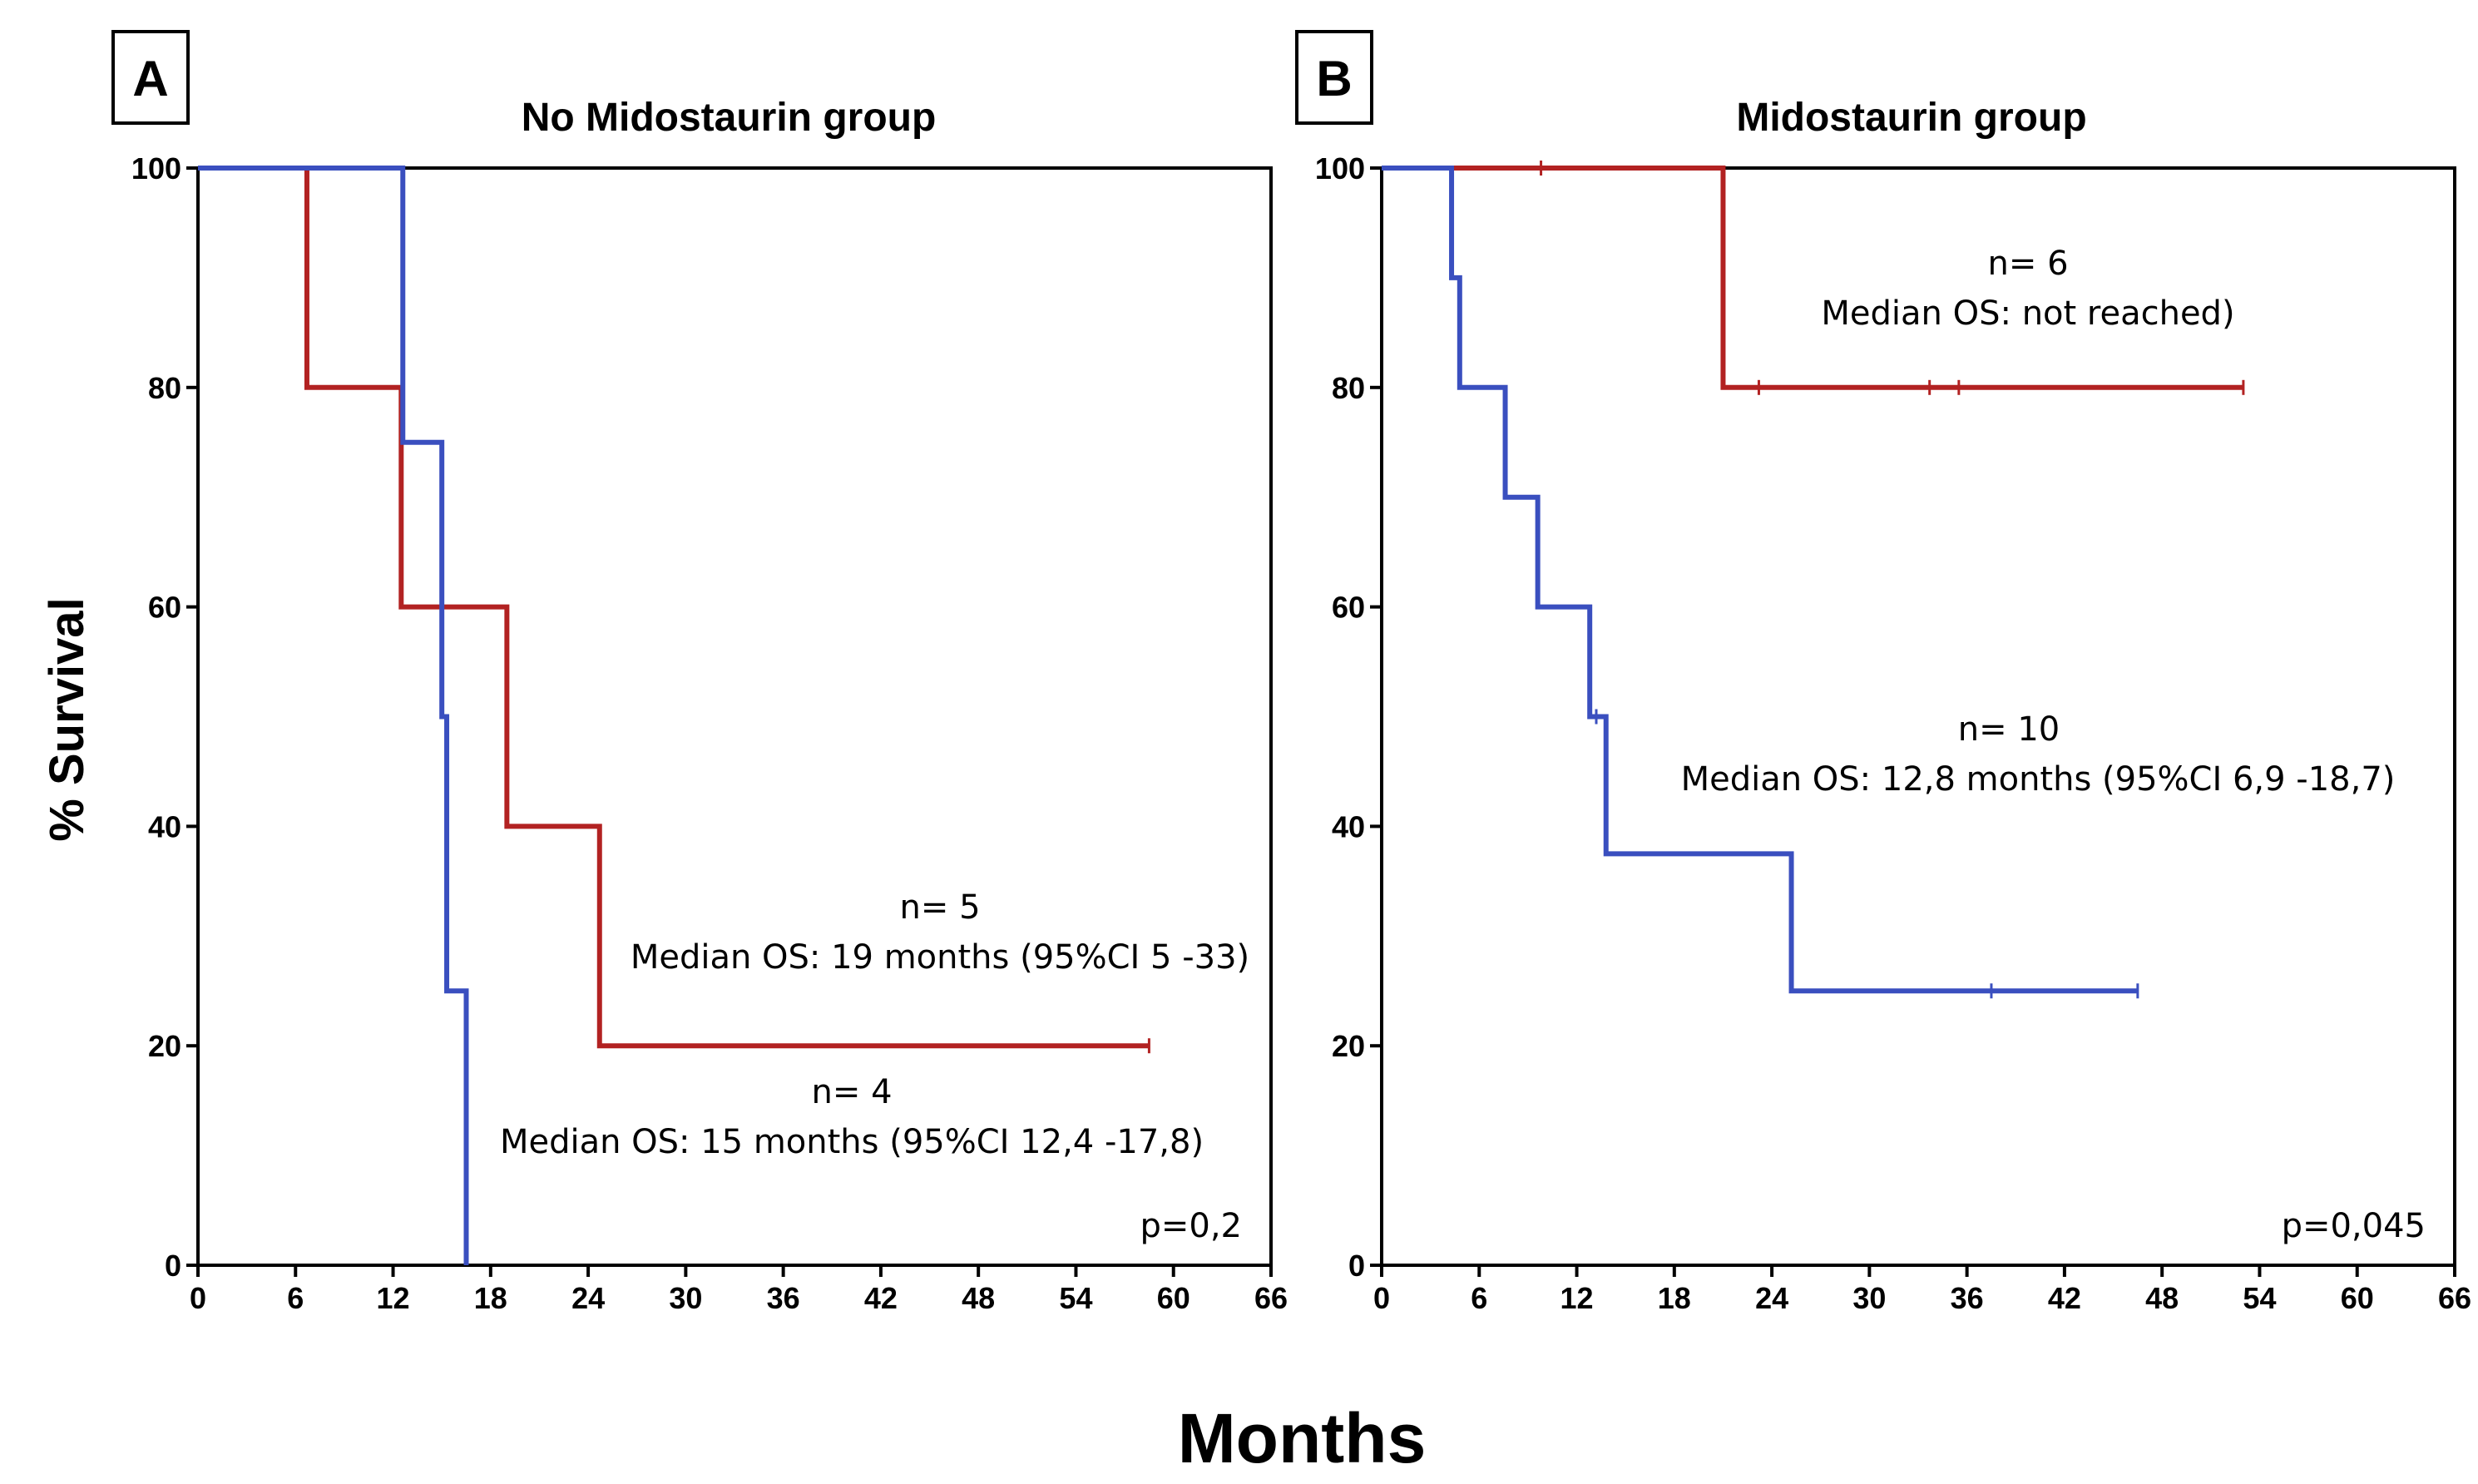 This screenshot has height=1484, width=2478. Describe the element at coordinates (852, 1142) in the screenshot. I see `panel-a-blue-median: Median OS: 15 months (95%CI 12,4 -17,8)` at that location.